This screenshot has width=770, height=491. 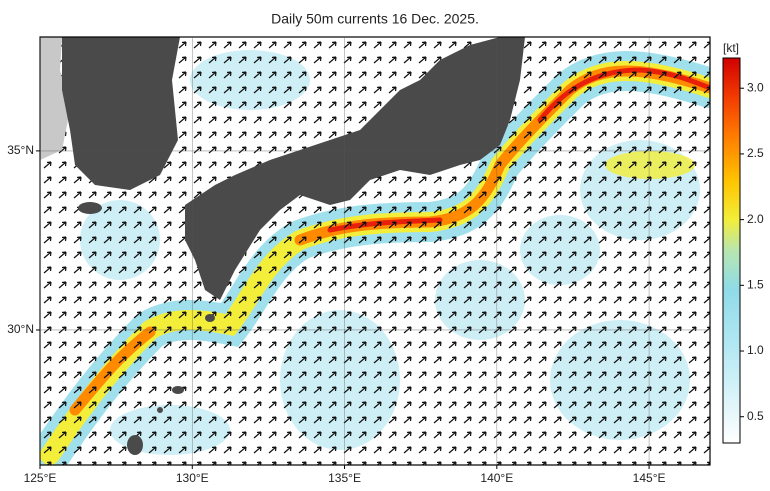 What do you see at coordinates (755, 219) in the screenshot?
I see `colorbar-tick-label: 2.0` at bounding box center [755, 219].